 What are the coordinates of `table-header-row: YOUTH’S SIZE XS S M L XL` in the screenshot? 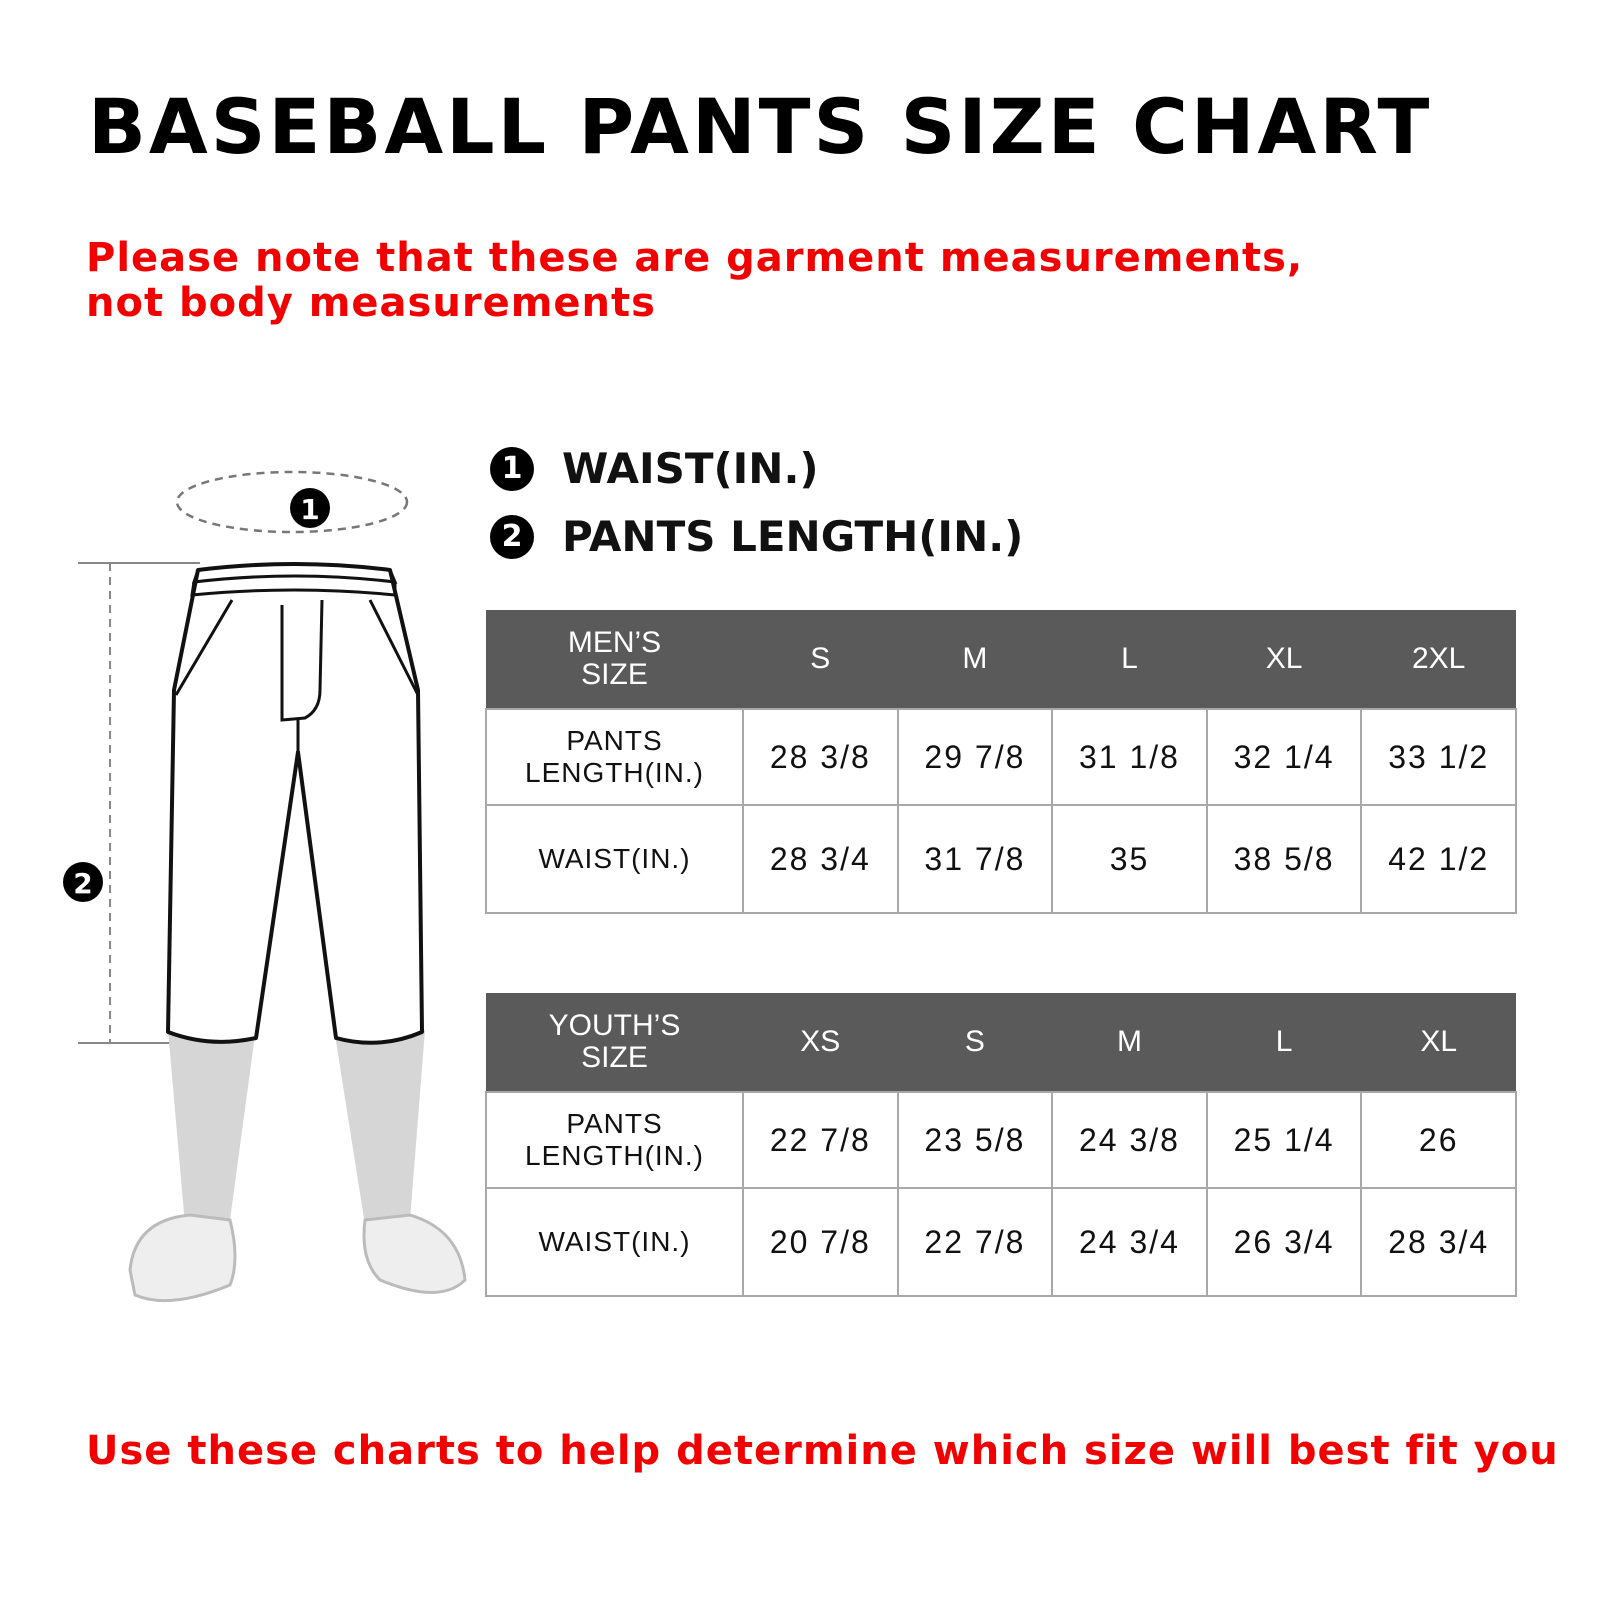 It's located at (1001, 1042).